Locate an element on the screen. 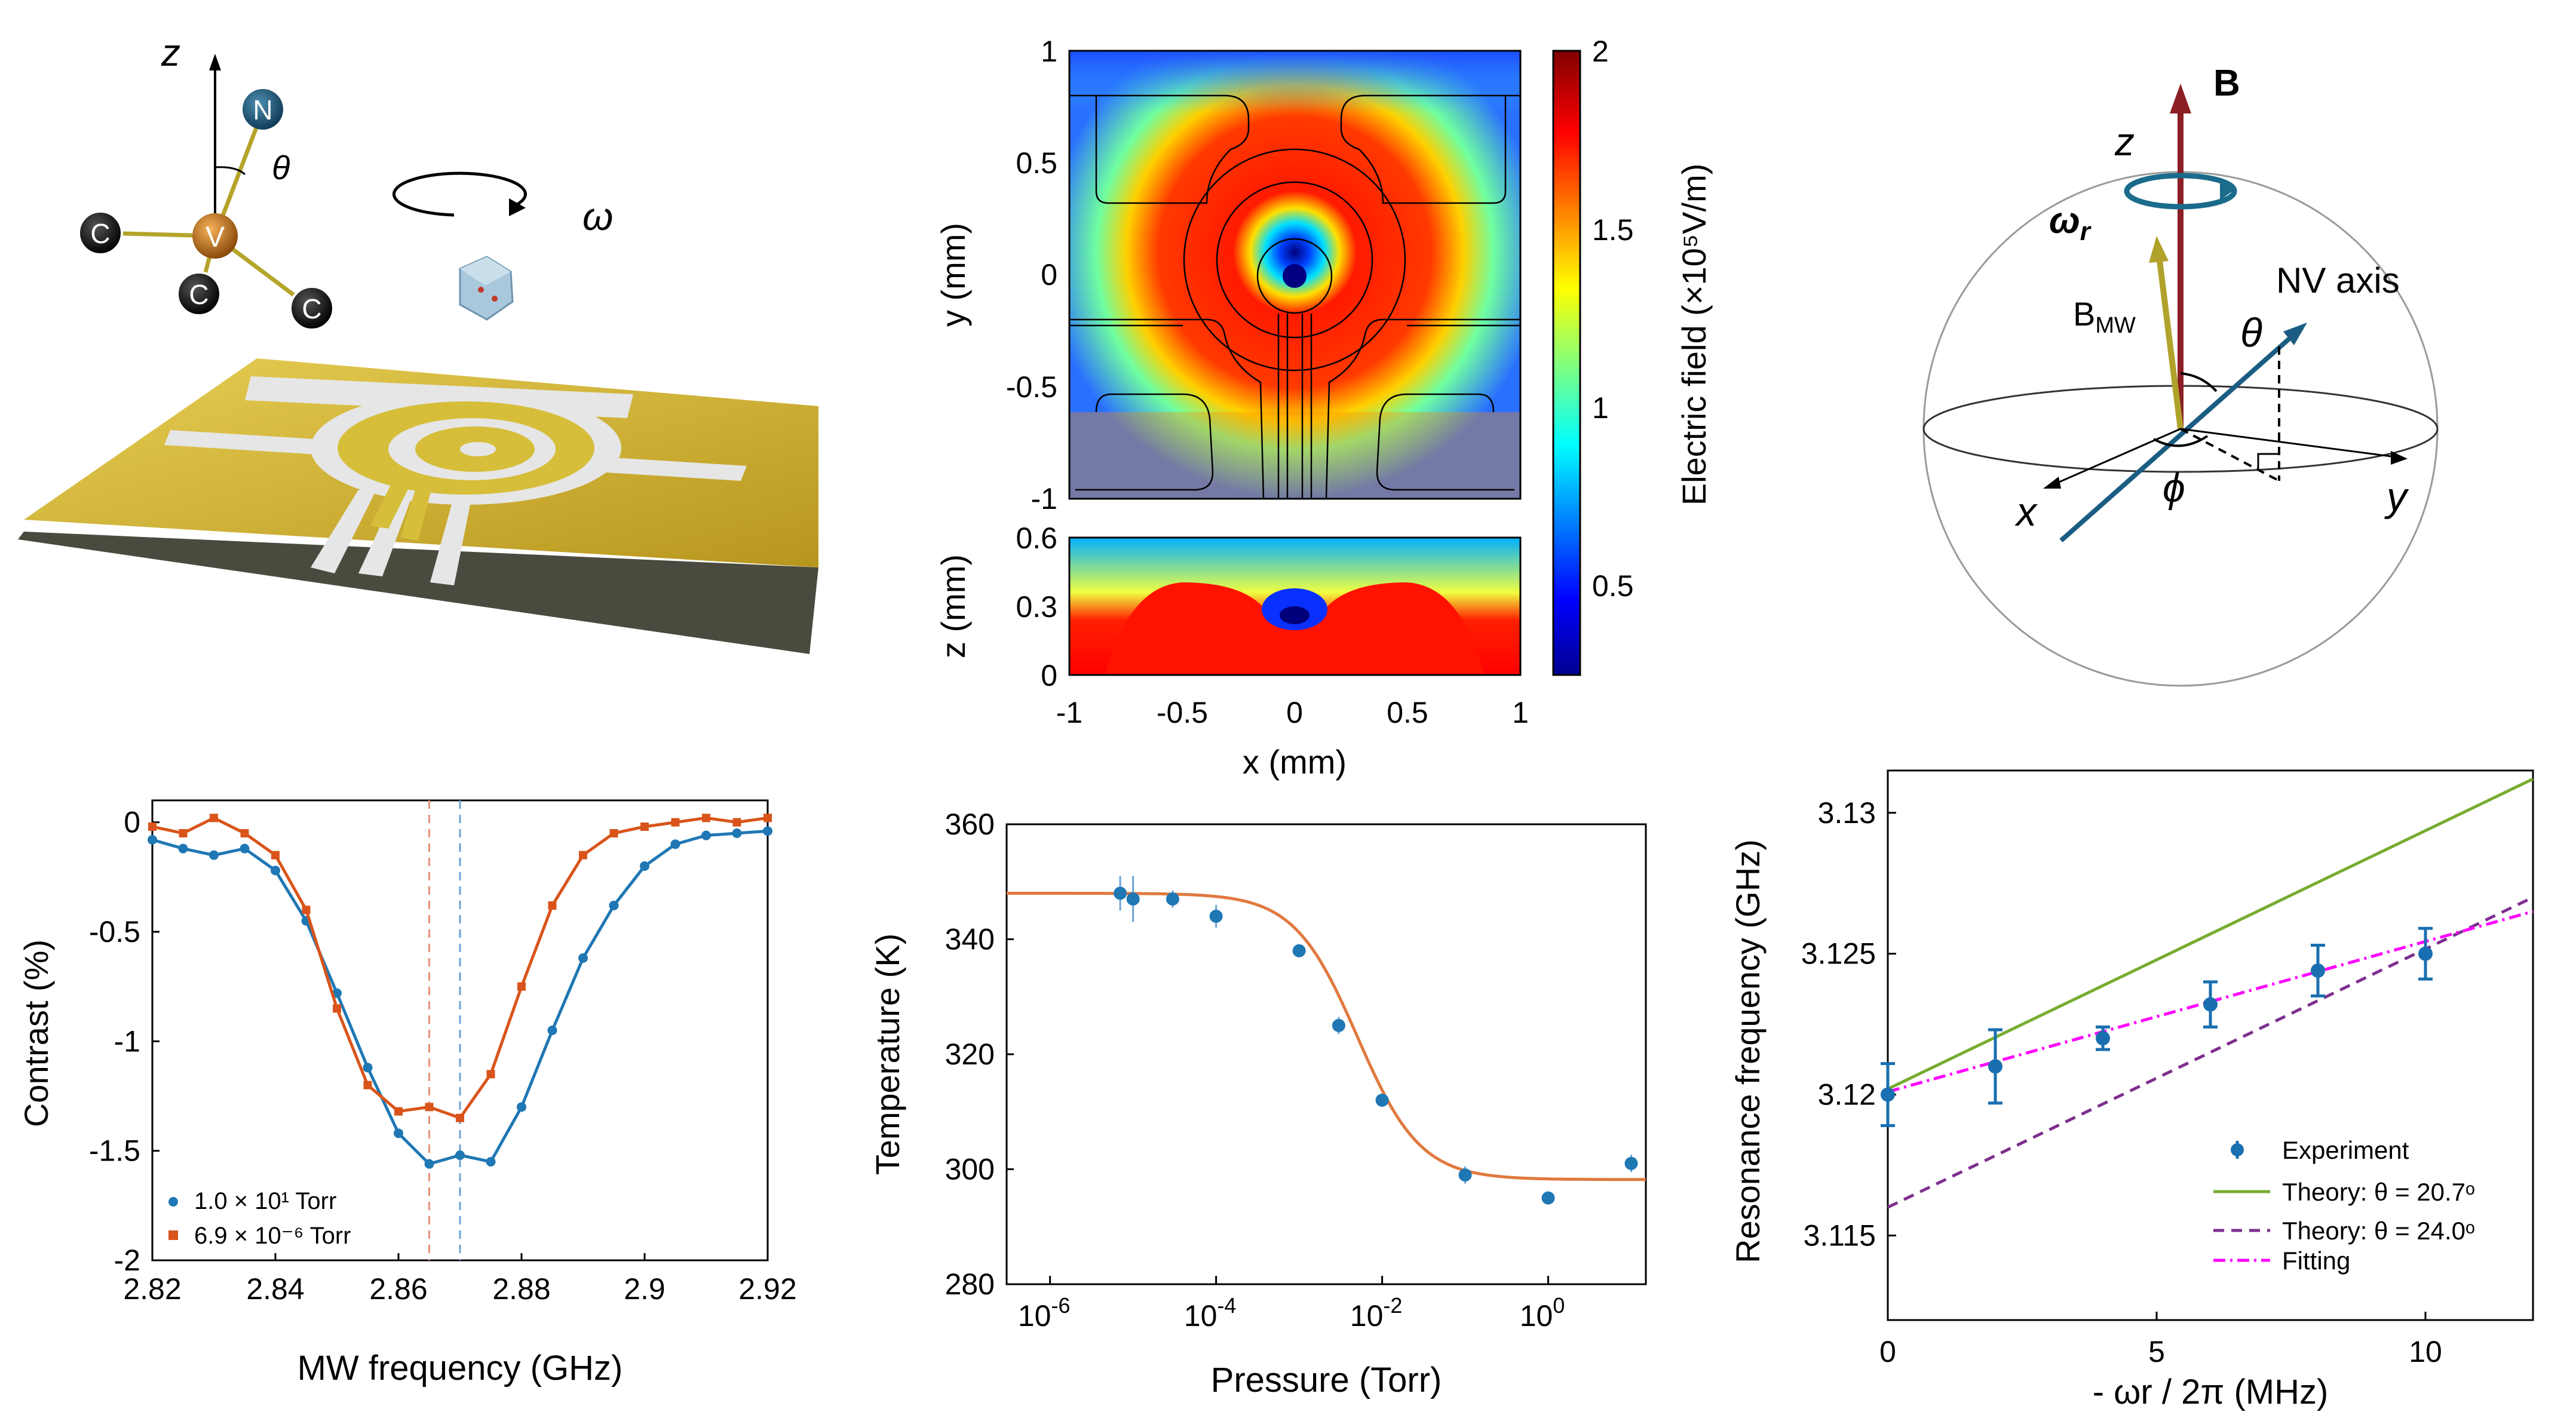  xtick: 1 is located at coordinates (1521, 713).